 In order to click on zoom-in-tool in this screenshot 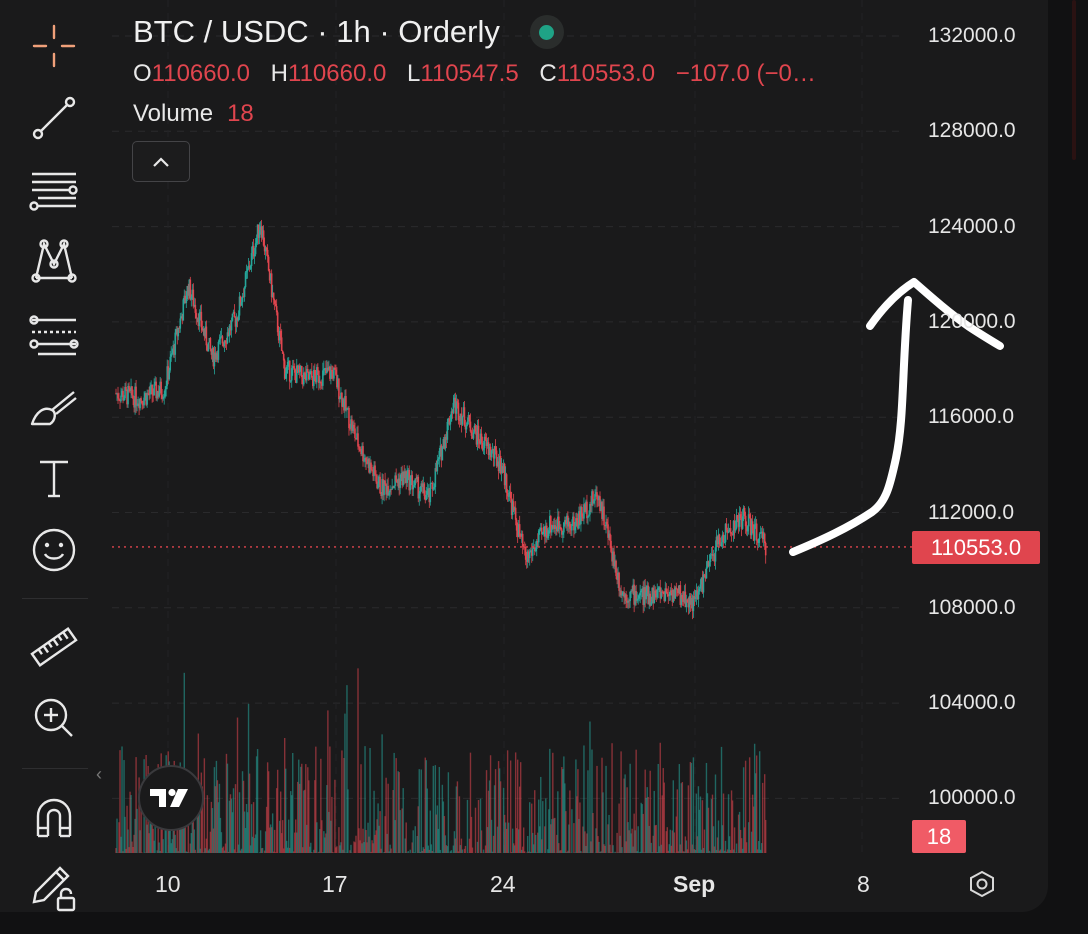, I will do `click(54, 718)`.